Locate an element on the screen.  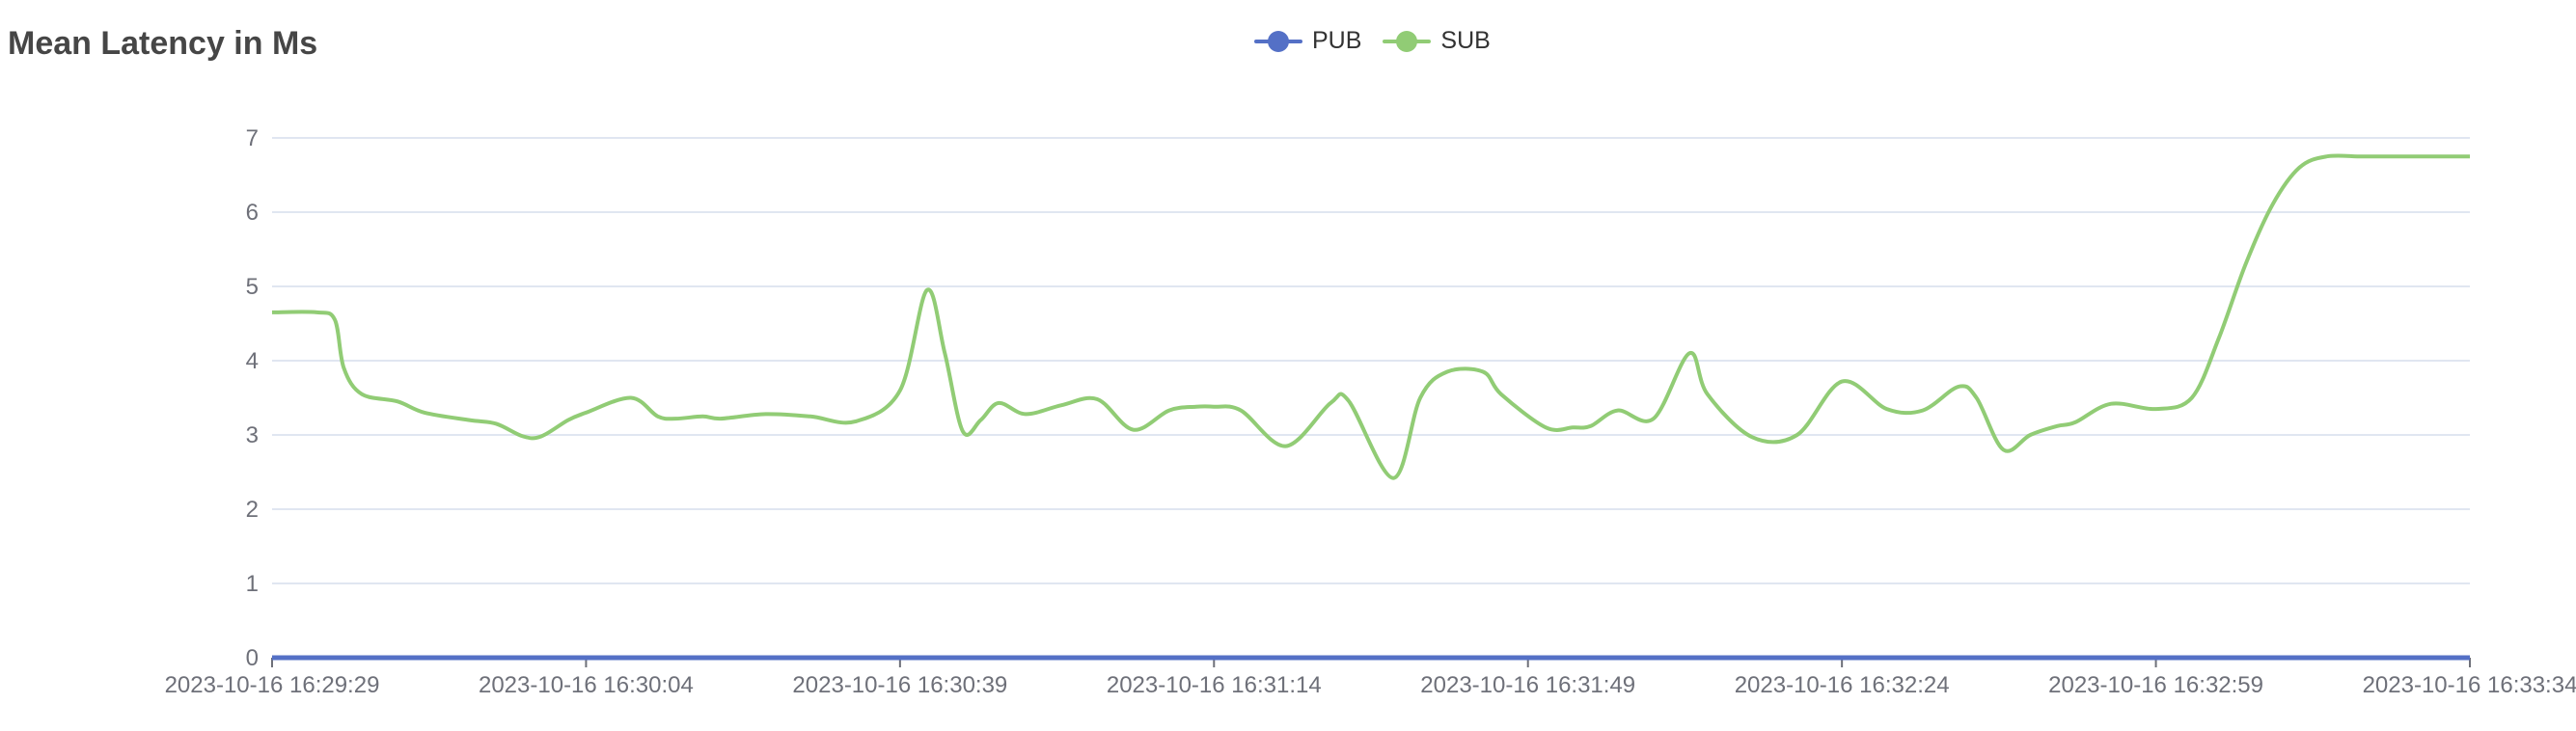
y-tick-label: 1 is located at coordinates (252, 584).